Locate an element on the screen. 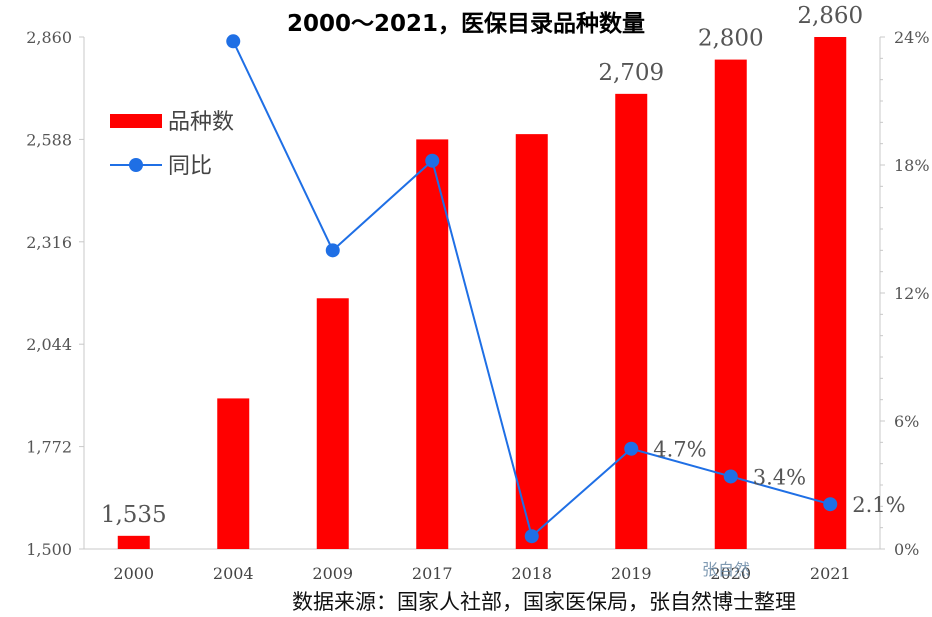  bar-value-label: 2,800 is located at coordinates (731, 39).